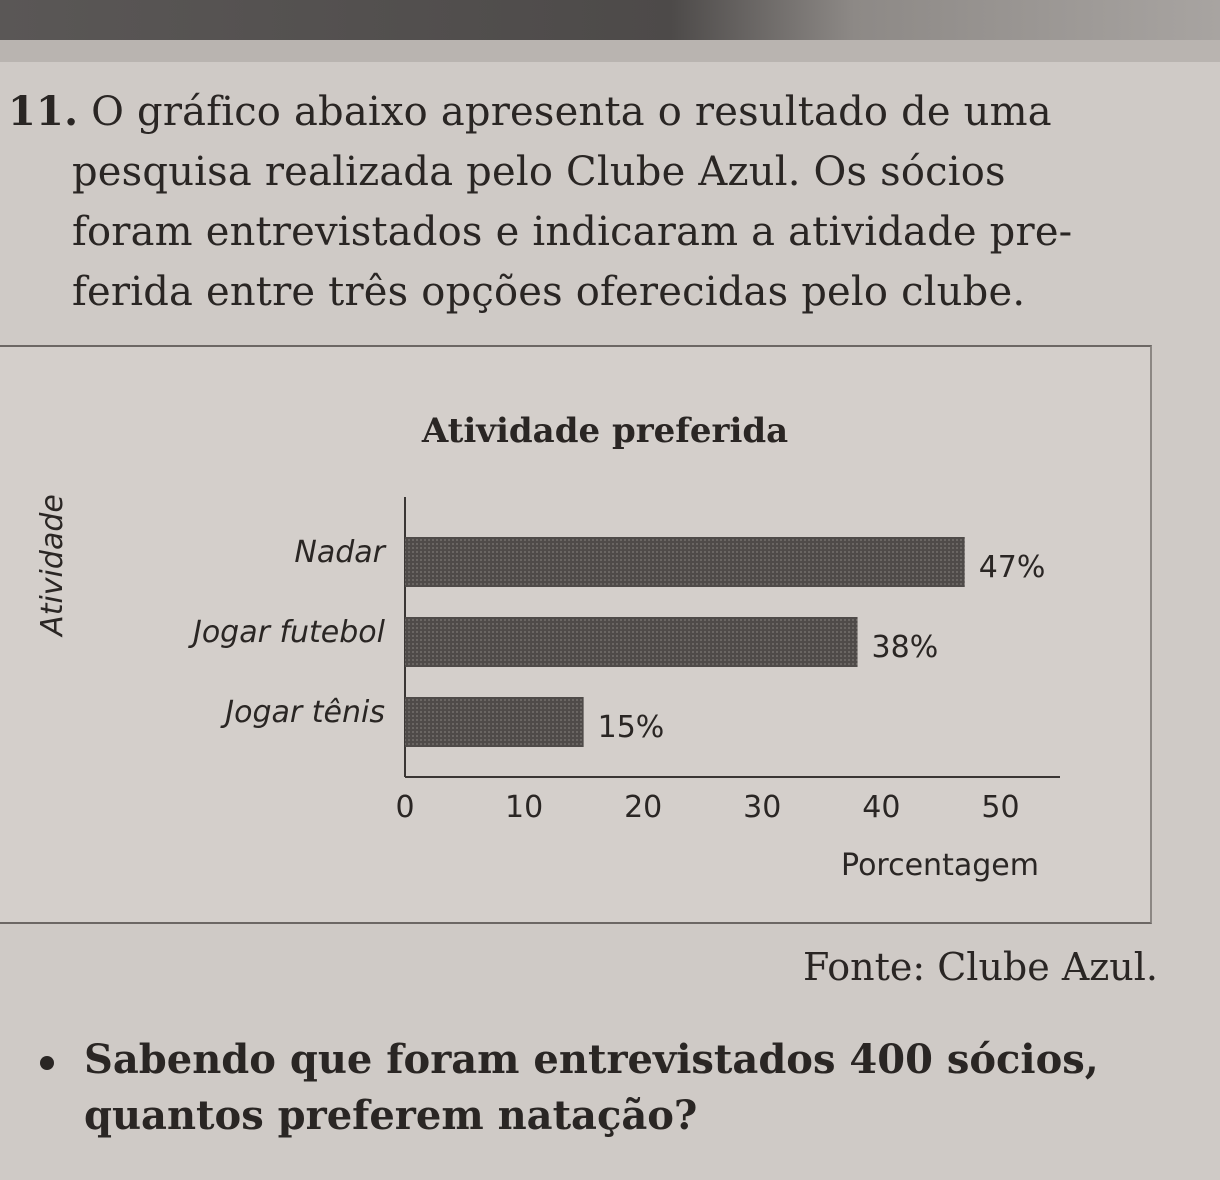  Describe the element at coordinates (391, 1115) in the screenshot. I see `prompt-line-2: quantos preferem natação?` at that location.